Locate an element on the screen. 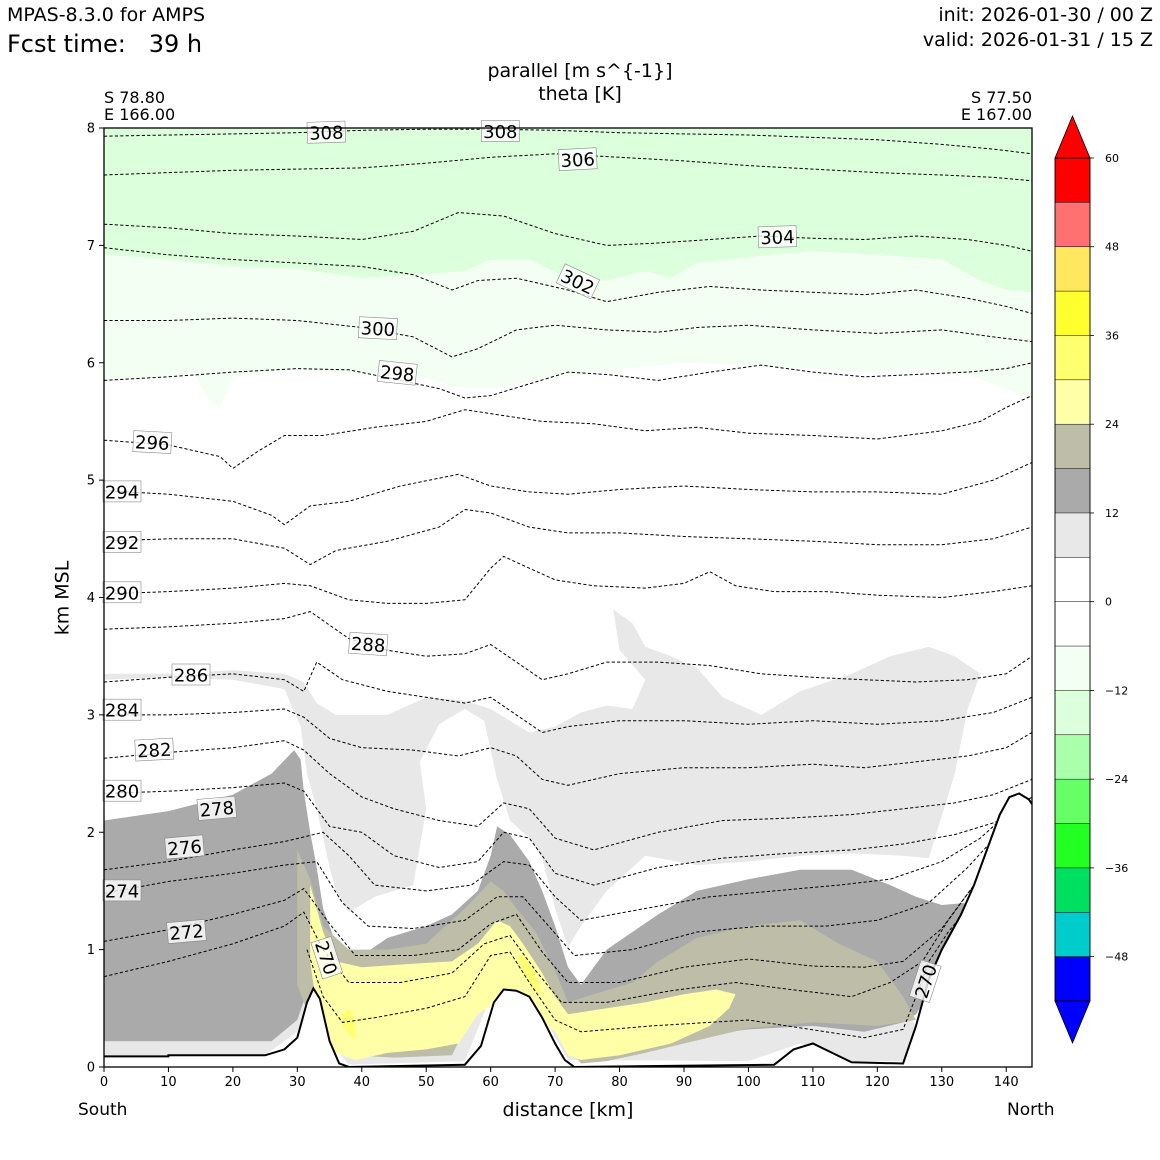  theta-label-280: 280 is located at coordinates (122, 791).